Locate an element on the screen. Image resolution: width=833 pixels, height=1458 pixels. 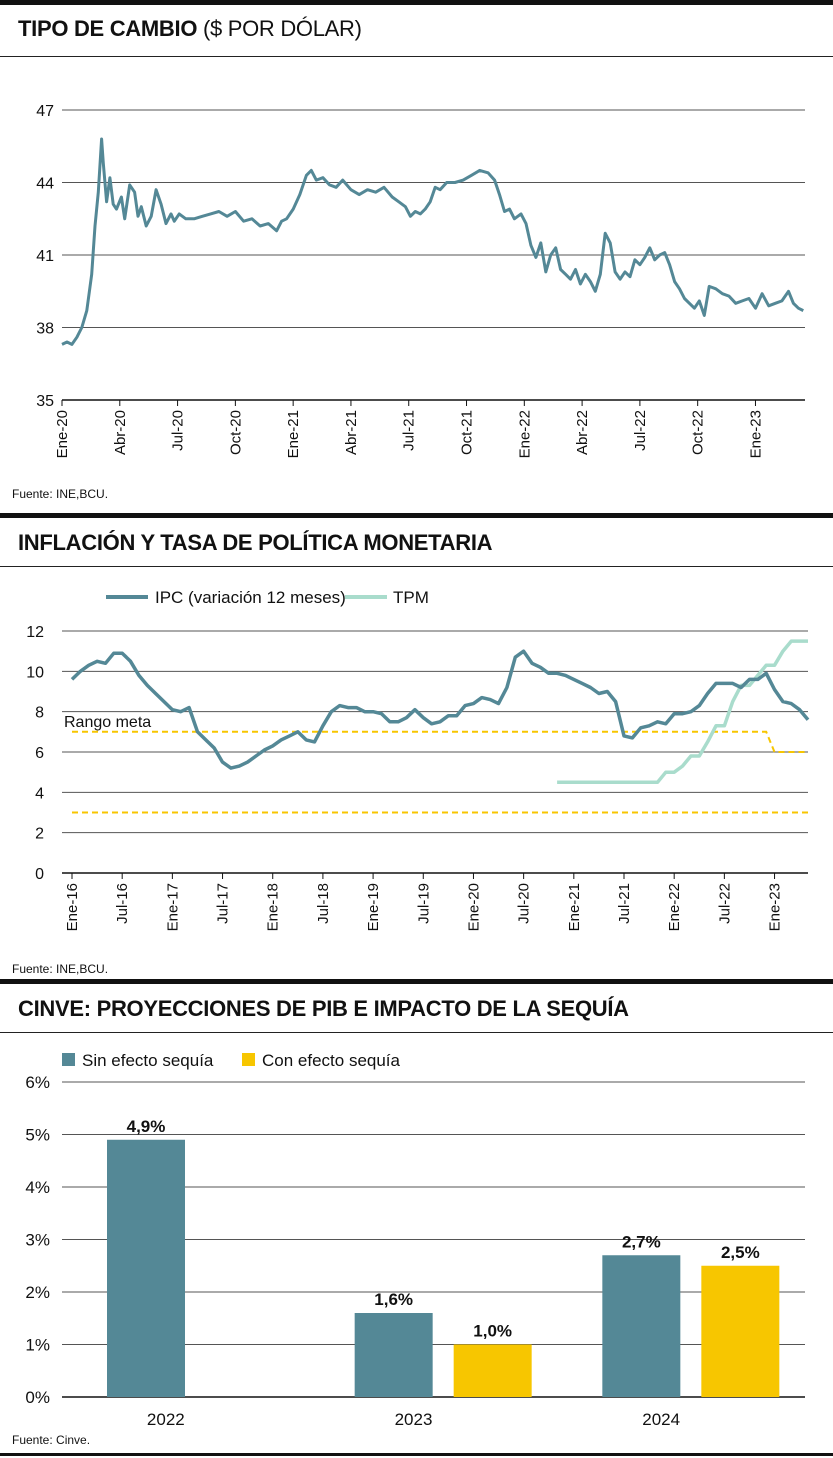
x-tick-label: Ene-17 is located at coordinates (172, 907).